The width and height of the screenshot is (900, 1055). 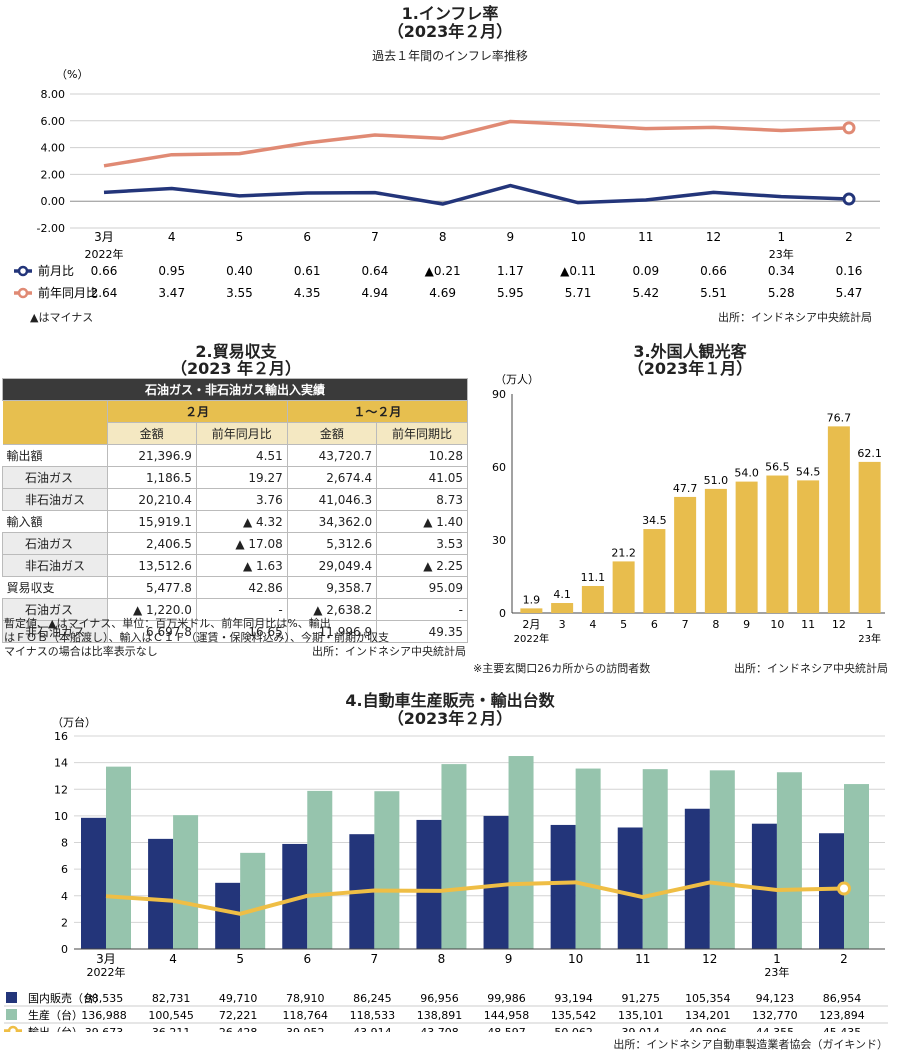 I want to click on bar-value-label: 76.7, so click(x=839, y=417).